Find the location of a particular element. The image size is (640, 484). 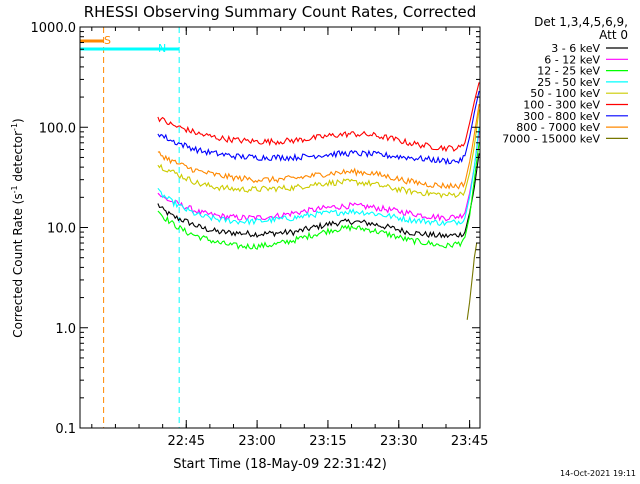

x-tick-label: 22:45 is located at coordinates (186, 441).